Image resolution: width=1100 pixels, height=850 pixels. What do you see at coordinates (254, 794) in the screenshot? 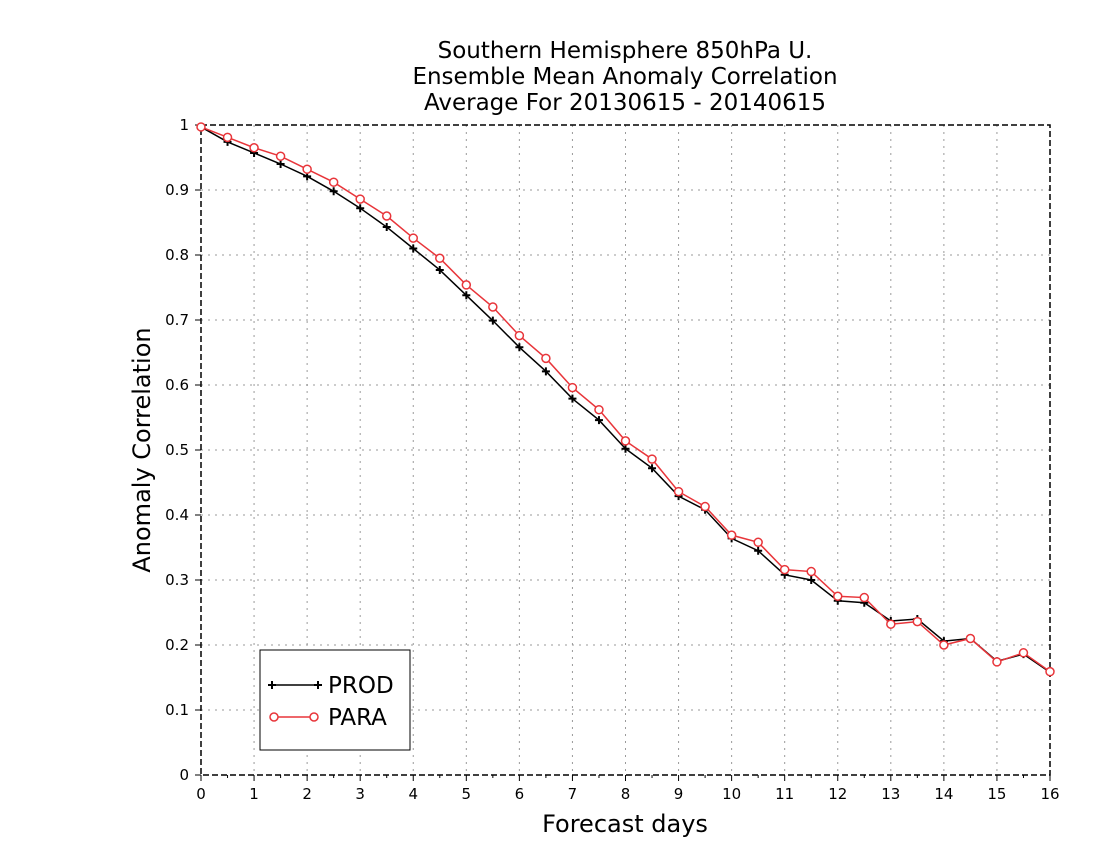
I see `x-tick-label: 1` at bounding box center [254, 794].